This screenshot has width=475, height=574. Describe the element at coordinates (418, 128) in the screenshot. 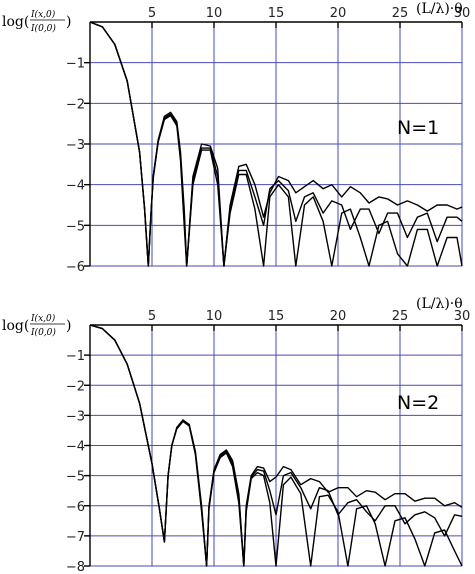

I see `annotation-n1: N=1` at that location.